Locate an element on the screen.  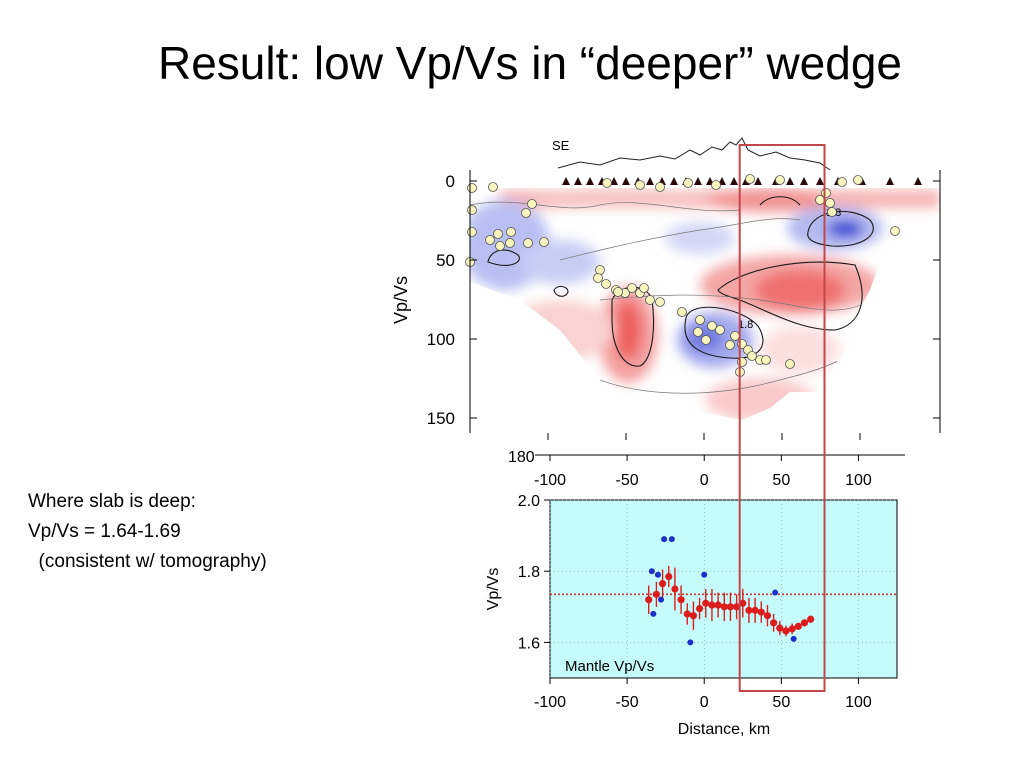
topography-line is located at coordinates (694, 154).